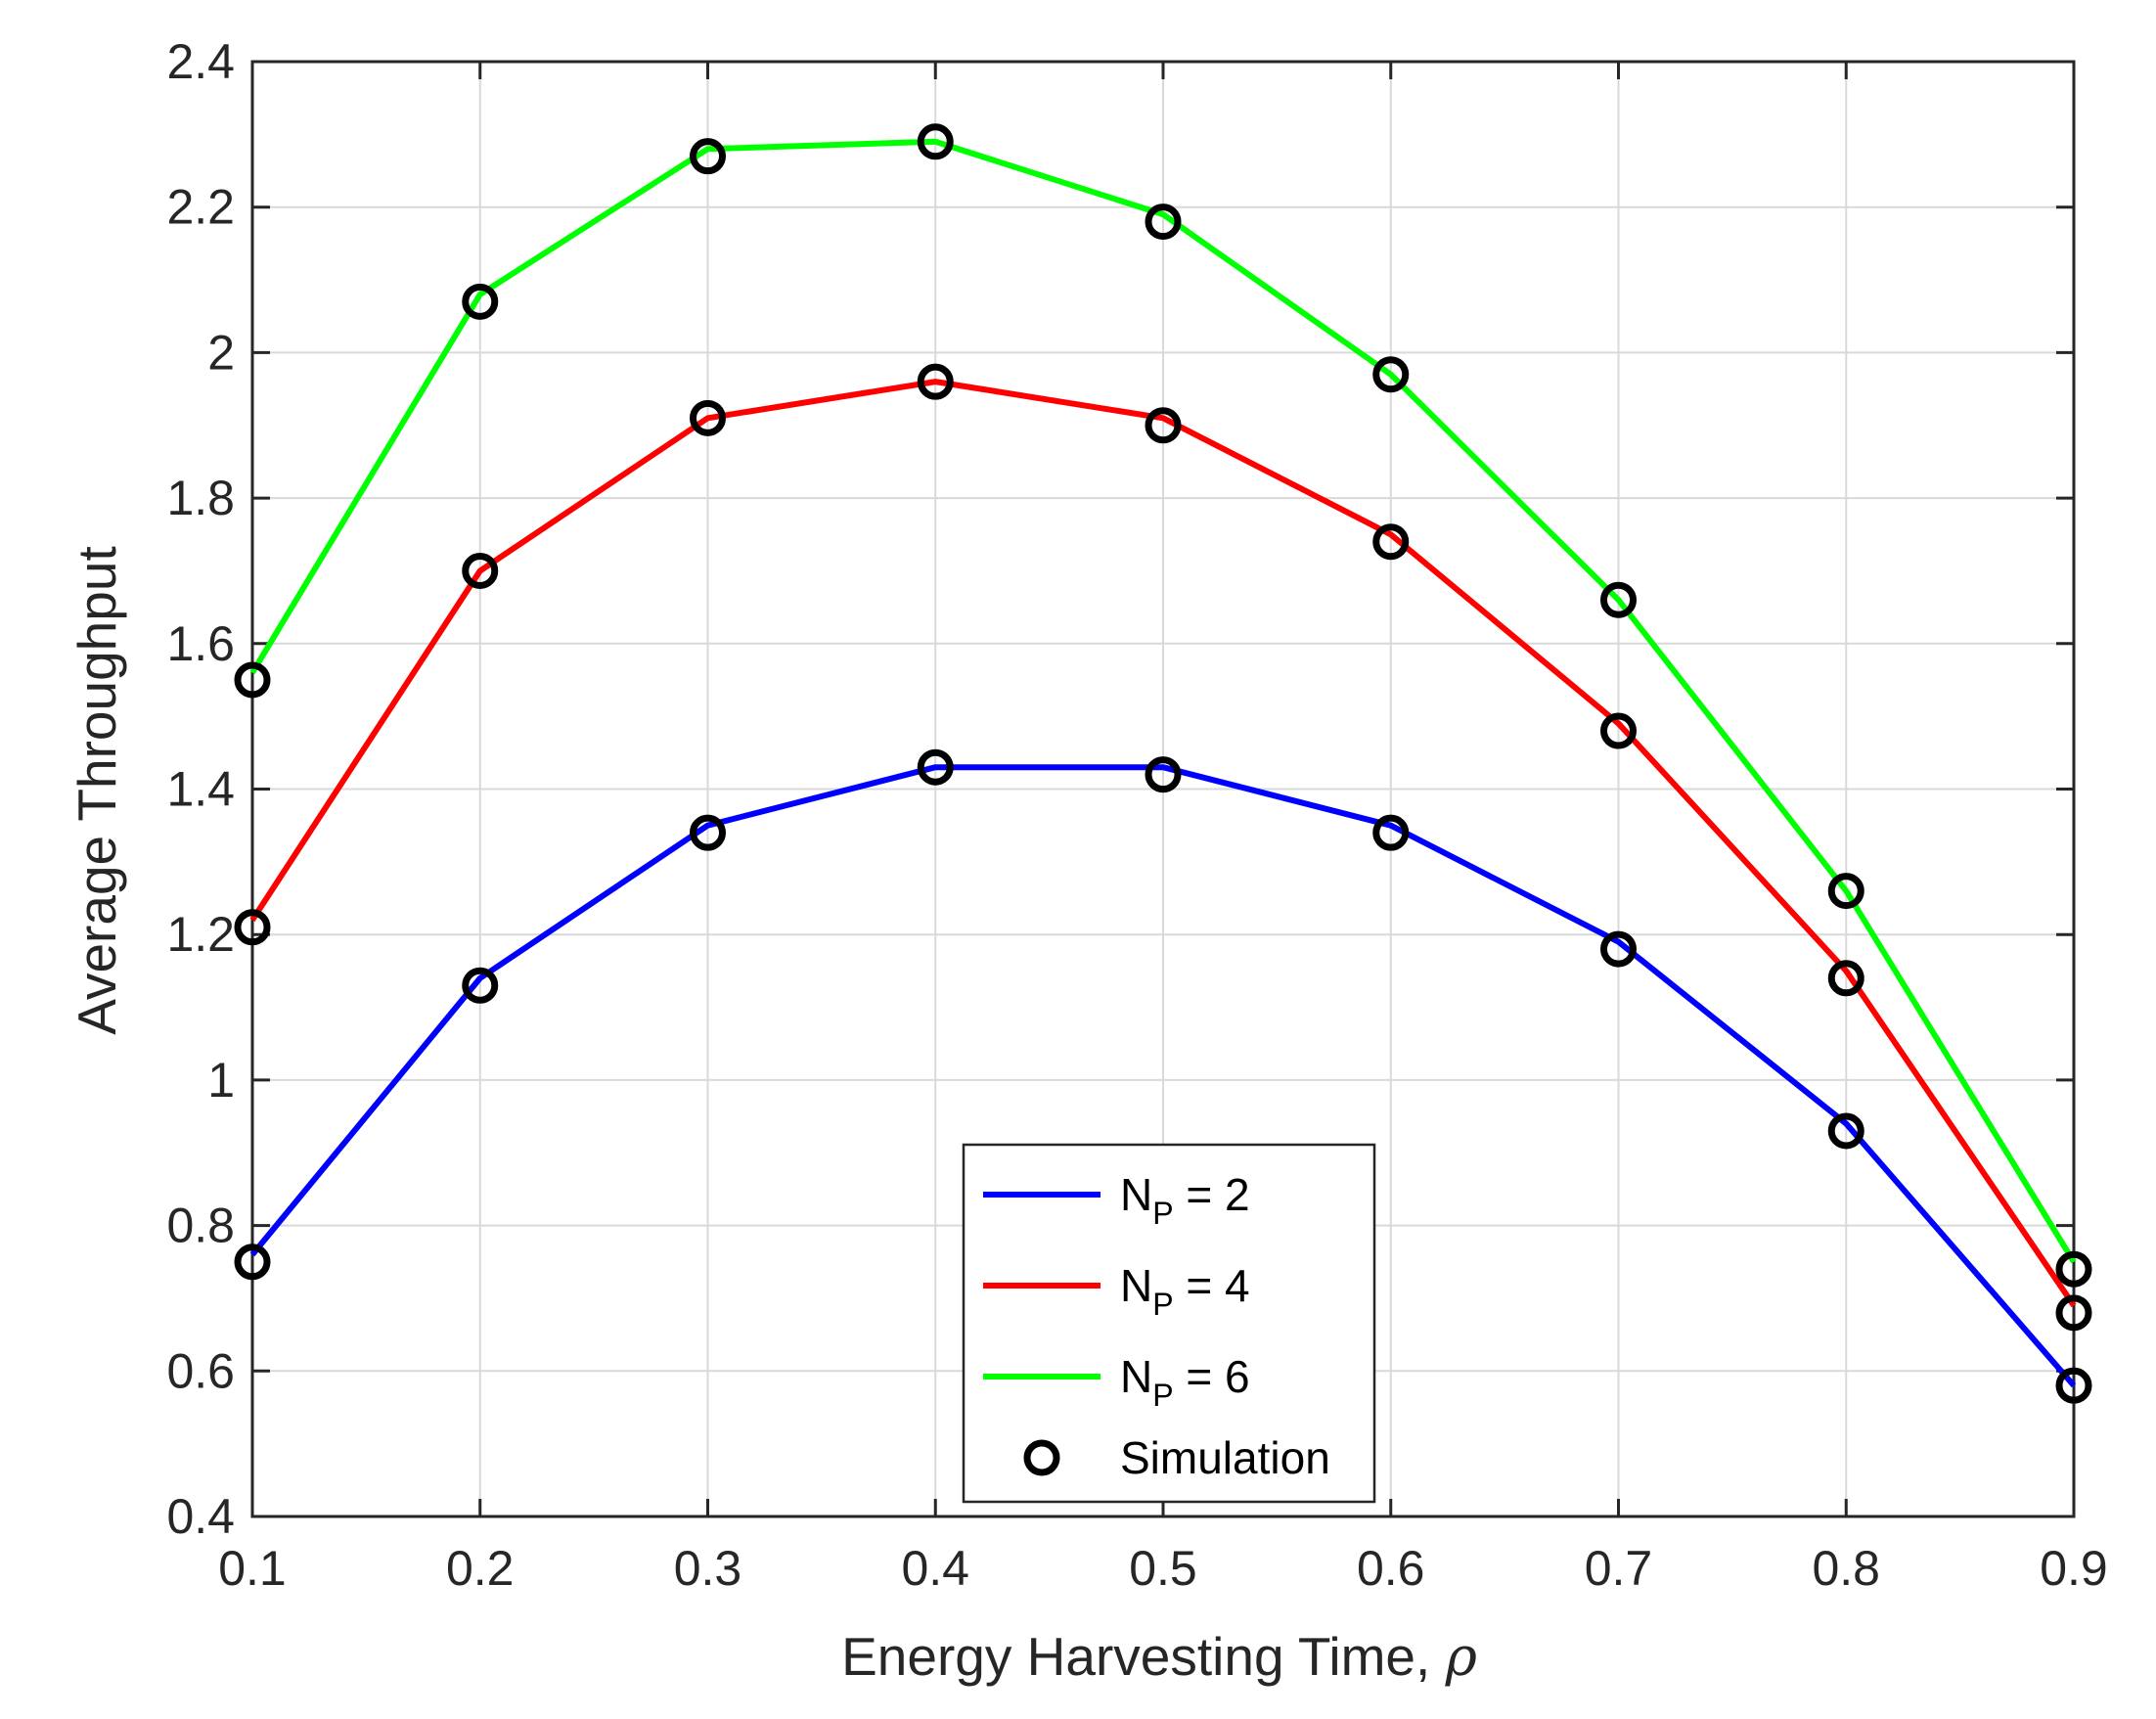 Image resolution: width=2156 pixels, height=1719 pixels. What do you see at coordinates (1619, 1568) in the screenshot?
I see `x-tick-label: 0.7` at bounding box center [1619, 1568].